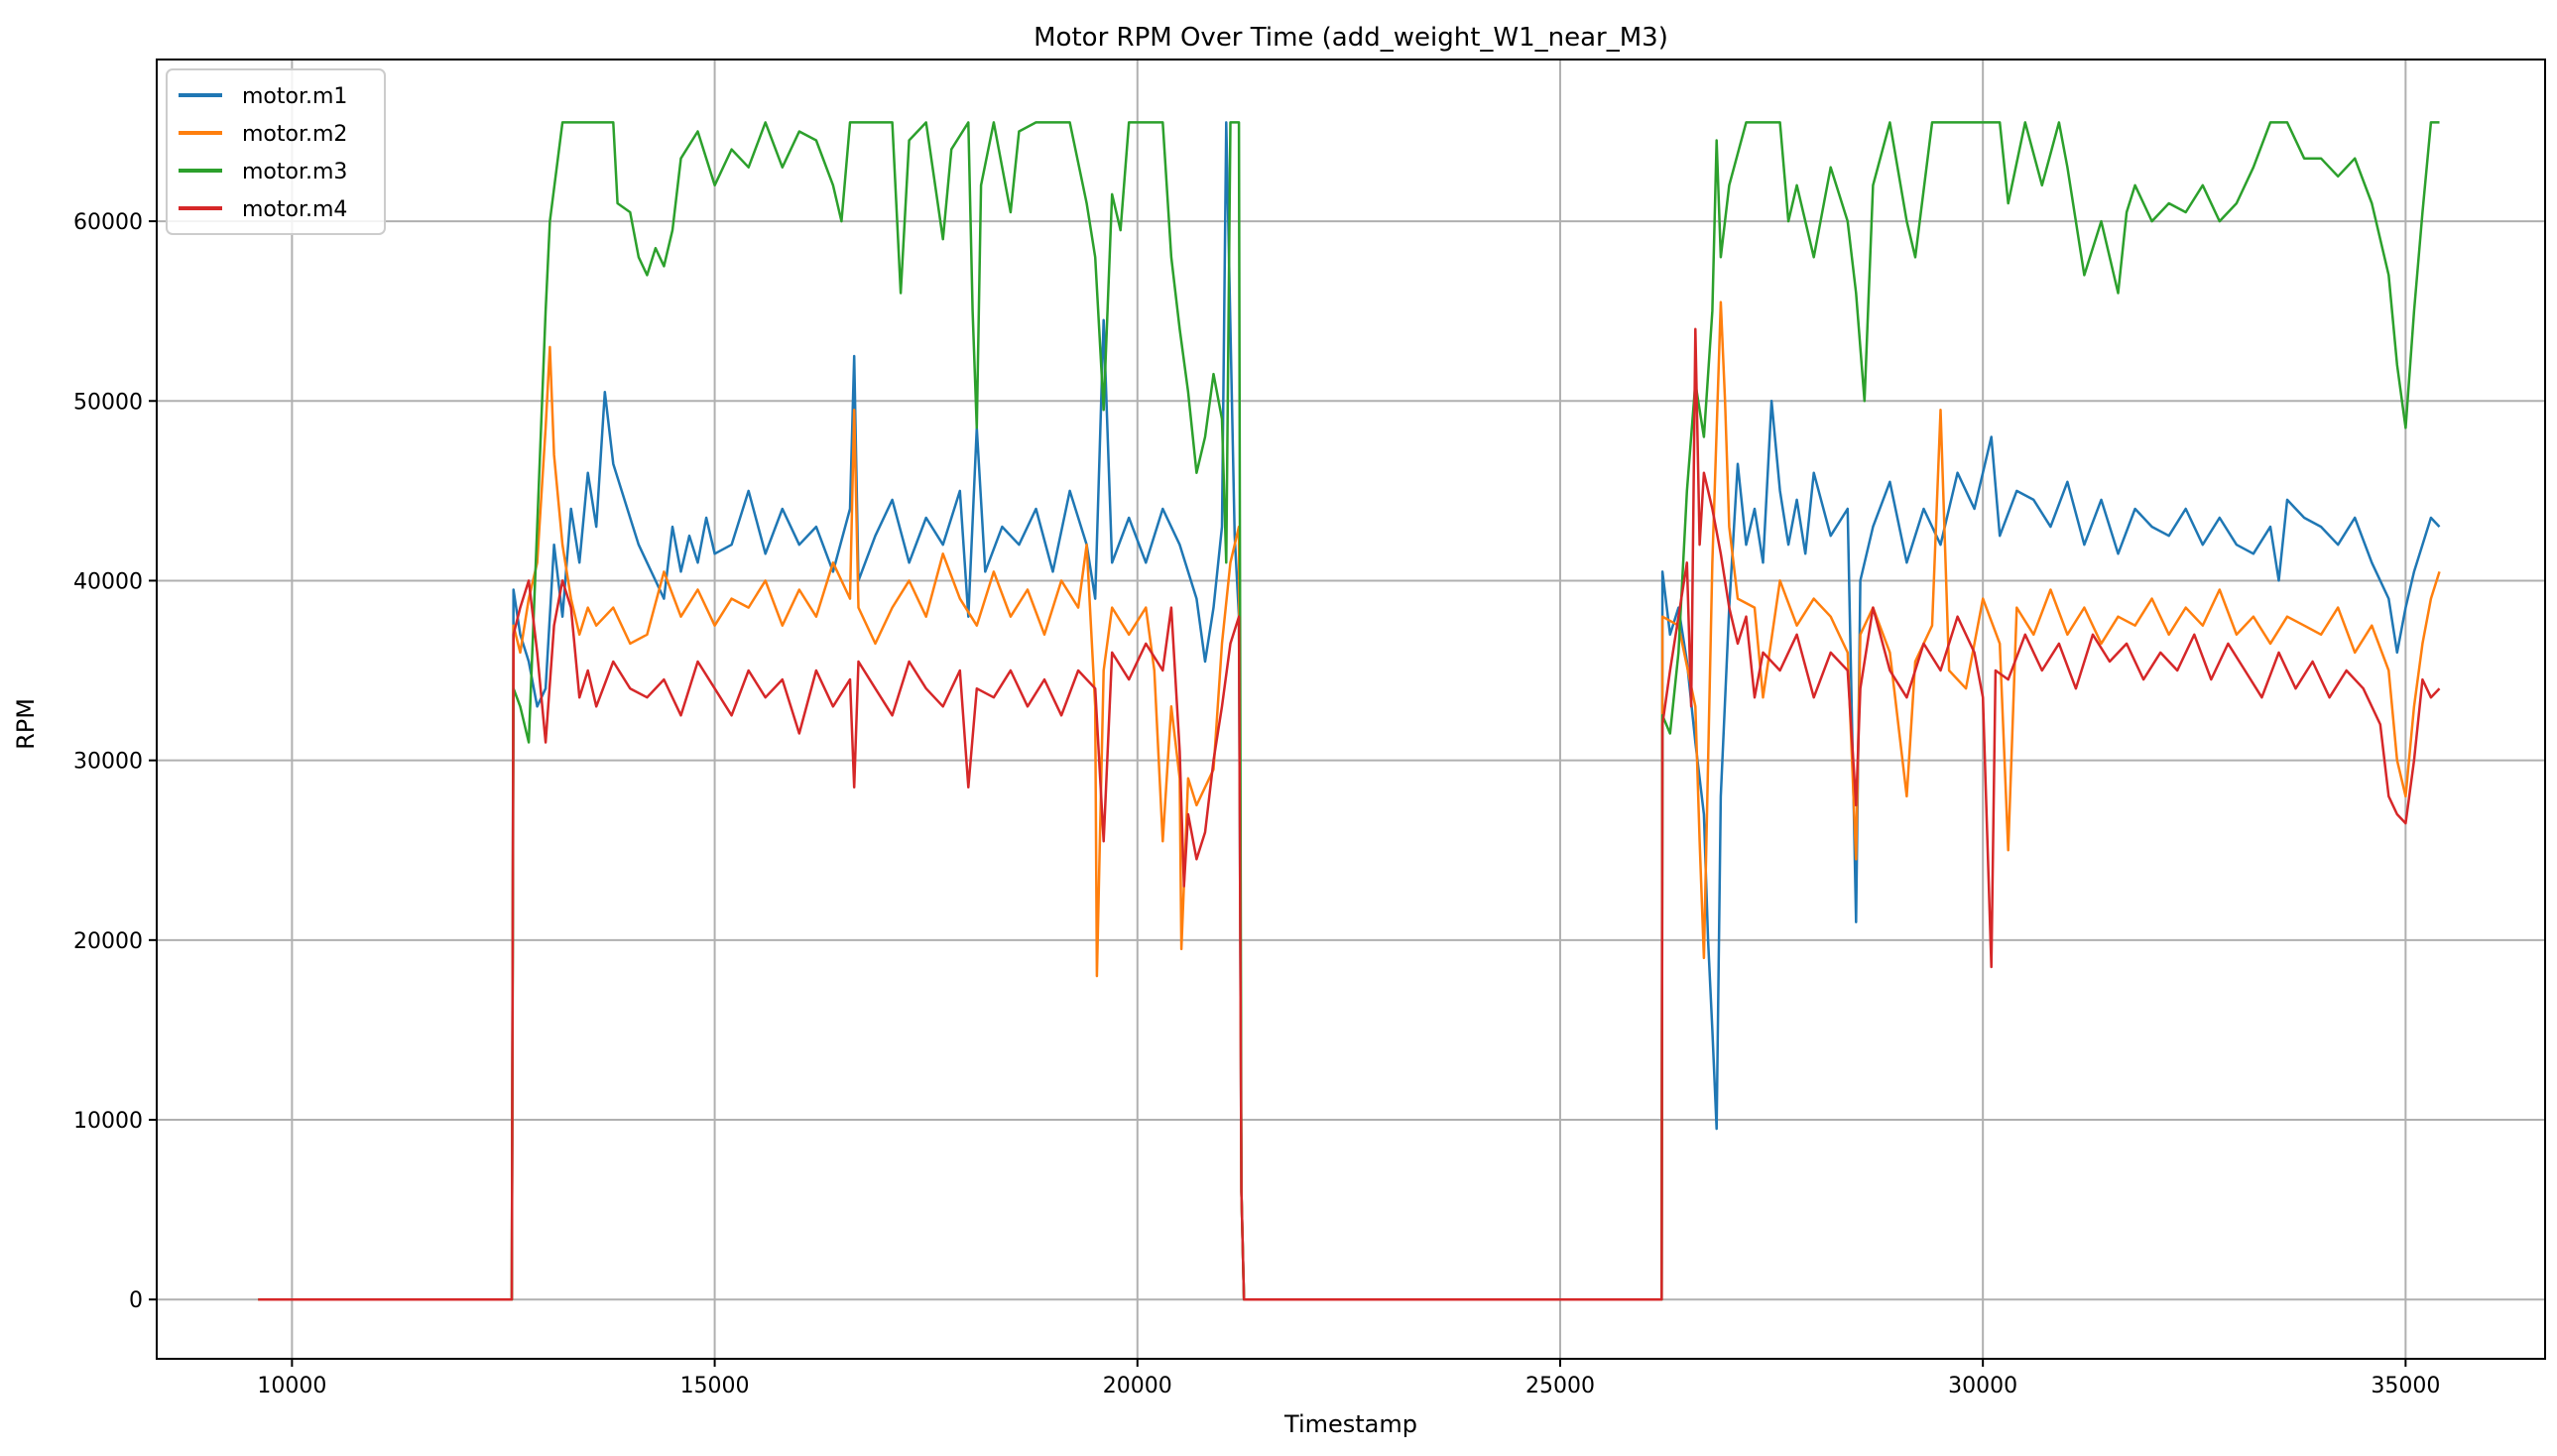 The height and width of the screenshot is (1456, 2557). What do you see at coordinates (715, 1386) in the screenshot?
I see `x-tick-label: 15000` at bounding box center [715, 1386].